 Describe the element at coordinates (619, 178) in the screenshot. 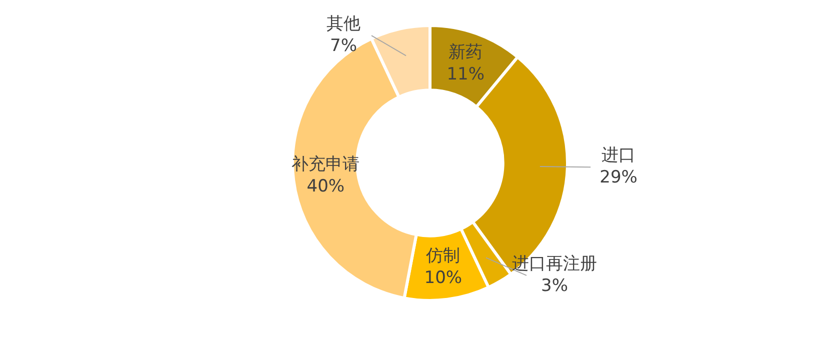

I see `data-label: 29%` at that location.